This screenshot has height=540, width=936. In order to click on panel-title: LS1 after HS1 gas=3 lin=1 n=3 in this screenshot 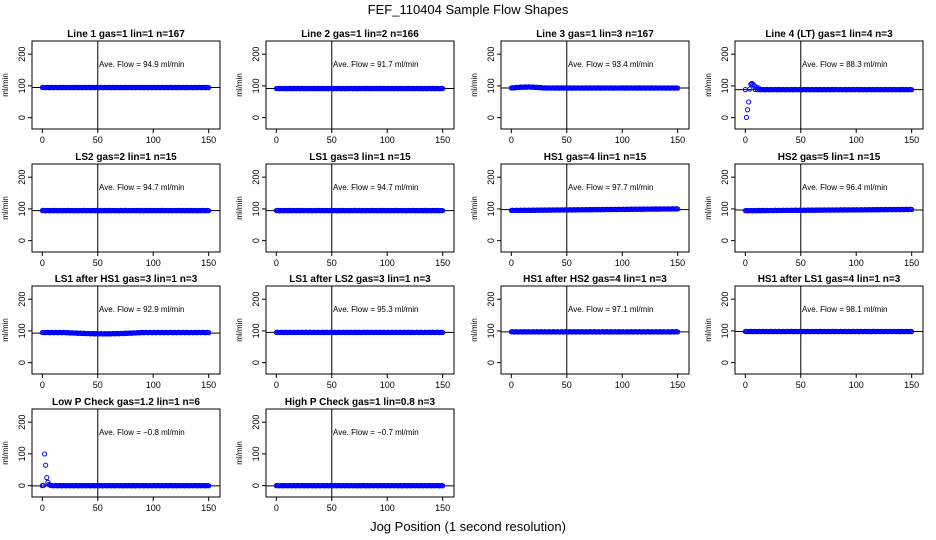, I will do `click(126, 279)`.